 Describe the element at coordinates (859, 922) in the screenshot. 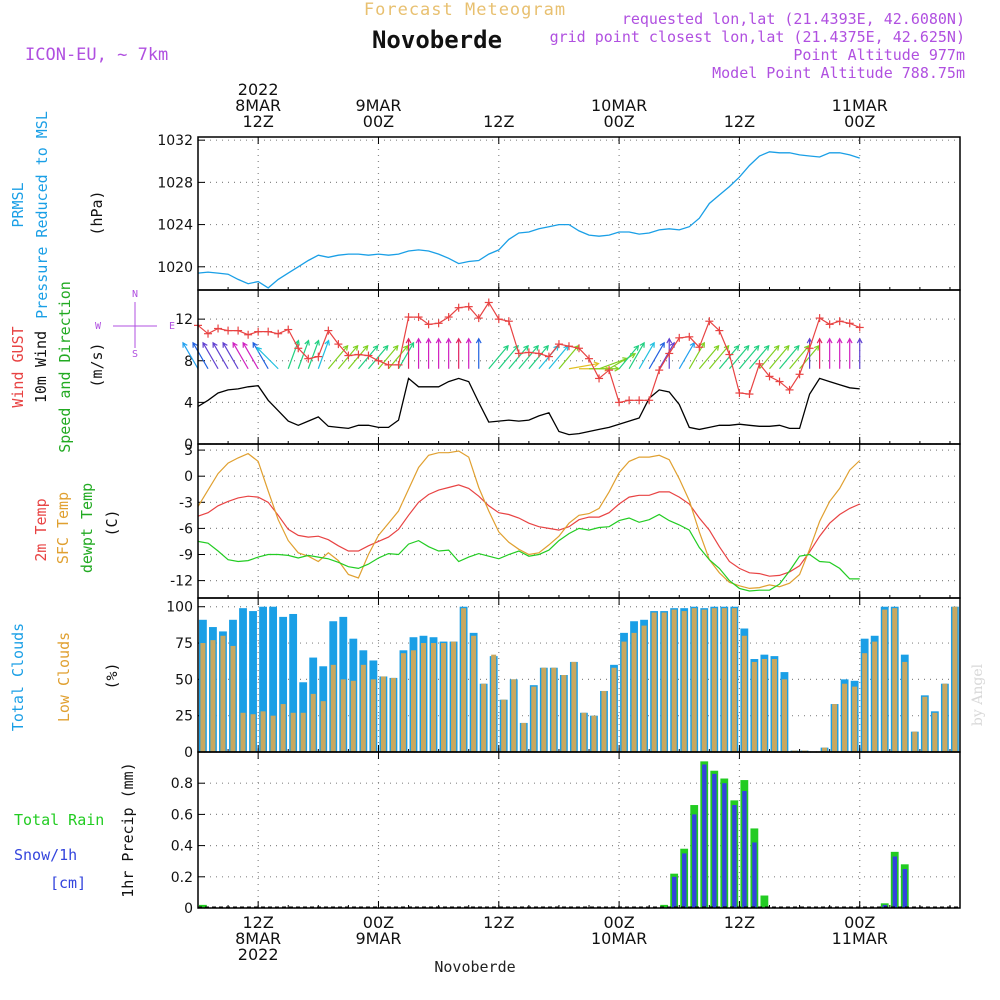

I see `bottom-time-label: 00Z` at that location.